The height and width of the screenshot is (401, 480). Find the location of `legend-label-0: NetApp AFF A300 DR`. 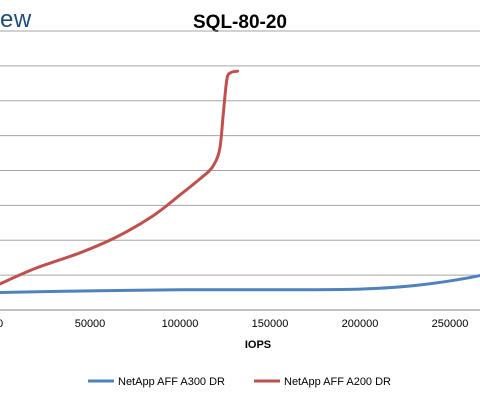

legend-label-0: NetApp AFF A300 DR is located at coordinates (171, 382).